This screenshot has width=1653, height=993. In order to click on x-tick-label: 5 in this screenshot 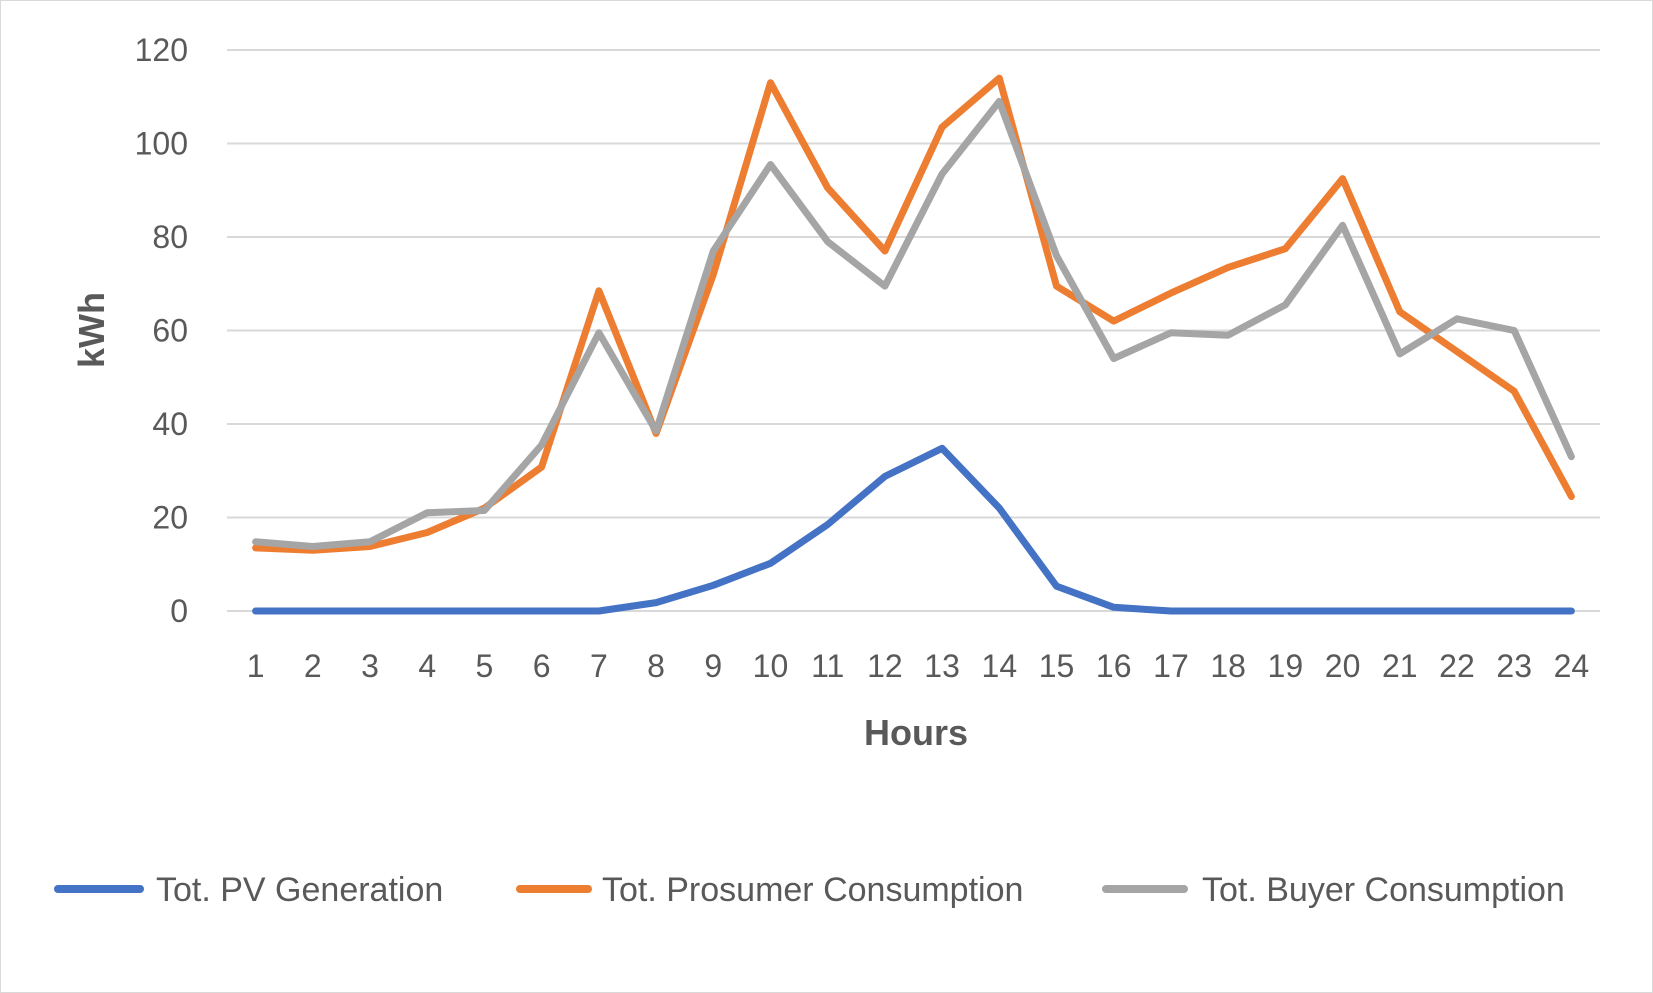, I will do `click(485, 666)`.